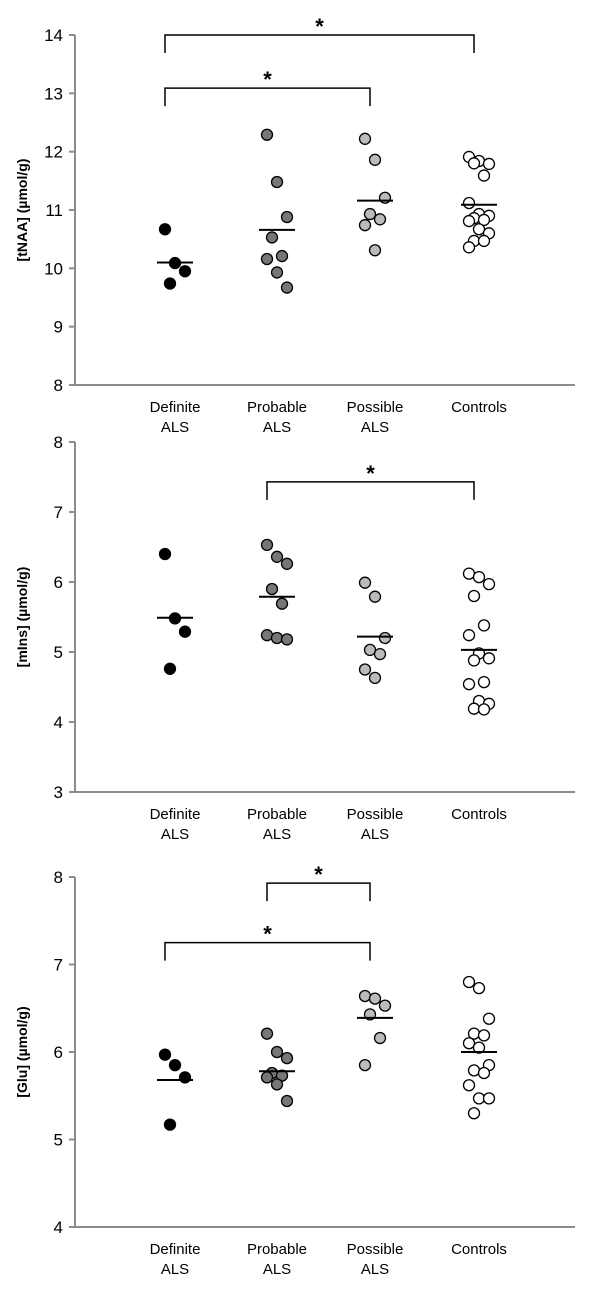  I want to click on y-tick-label: 3, so click(58, 792).